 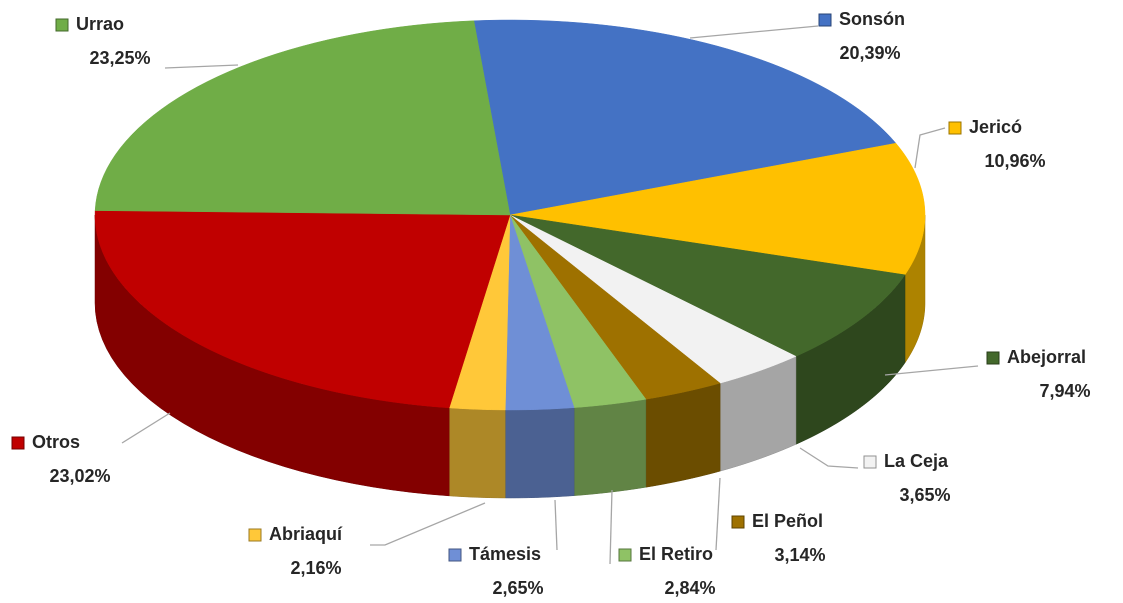 I want to click on slice-value: 2,16%, so click(x=315, y=568).